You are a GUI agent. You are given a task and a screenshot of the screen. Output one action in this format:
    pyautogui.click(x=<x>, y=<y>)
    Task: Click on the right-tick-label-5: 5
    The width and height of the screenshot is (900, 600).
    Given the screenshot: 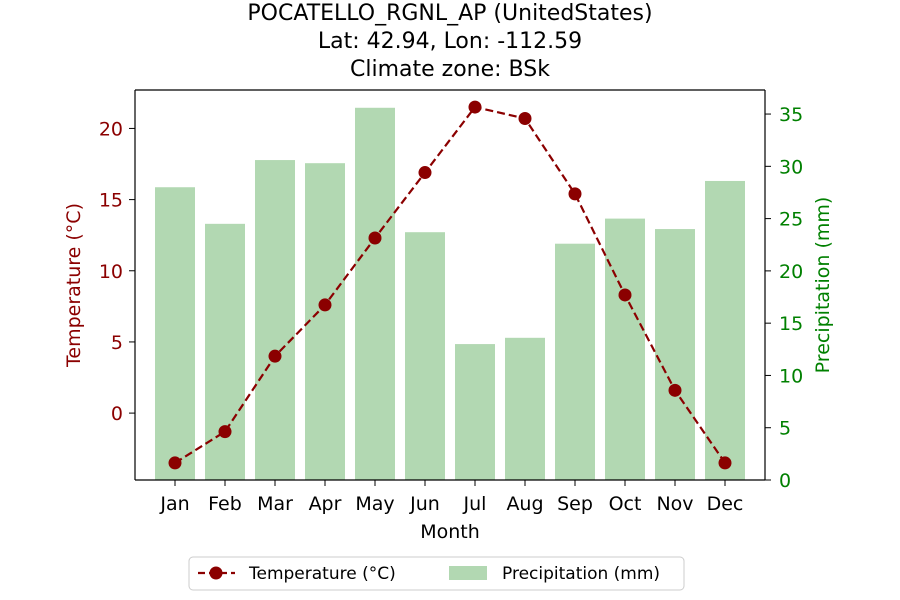 What is the action you would take?
    pyautogui.click(x=785, y=429)
    